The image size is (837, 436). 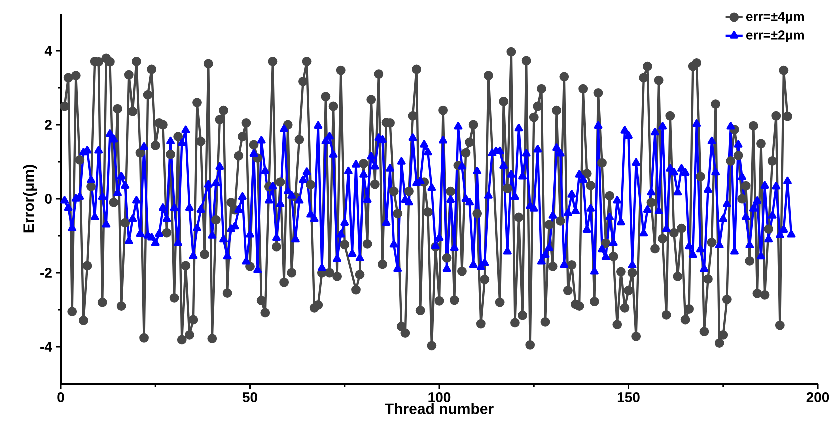 What do you see at coordinates (46, 347) in the screenshot?
I see `y-tick-label: -4` at bounding box center [46, 347].